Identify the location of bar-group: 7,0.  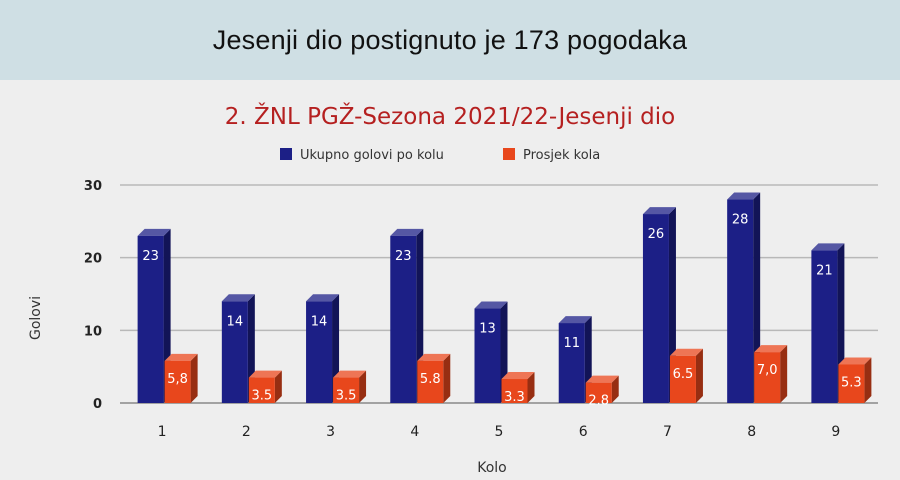
(771, 374).